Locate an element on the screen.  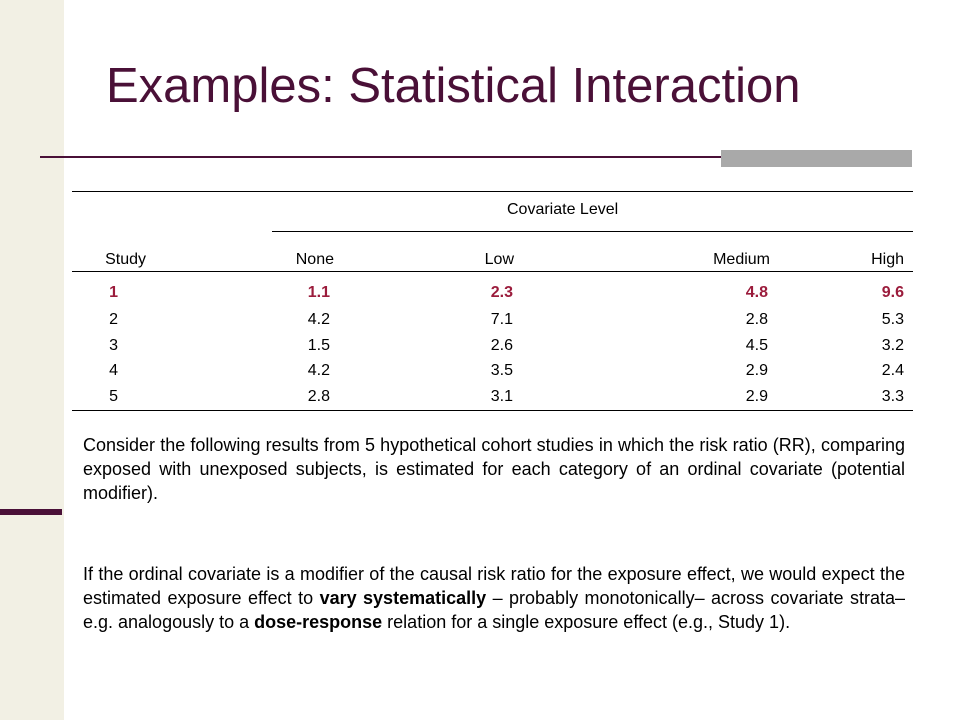
side-accent-bar is located at coordinates (31, 512).